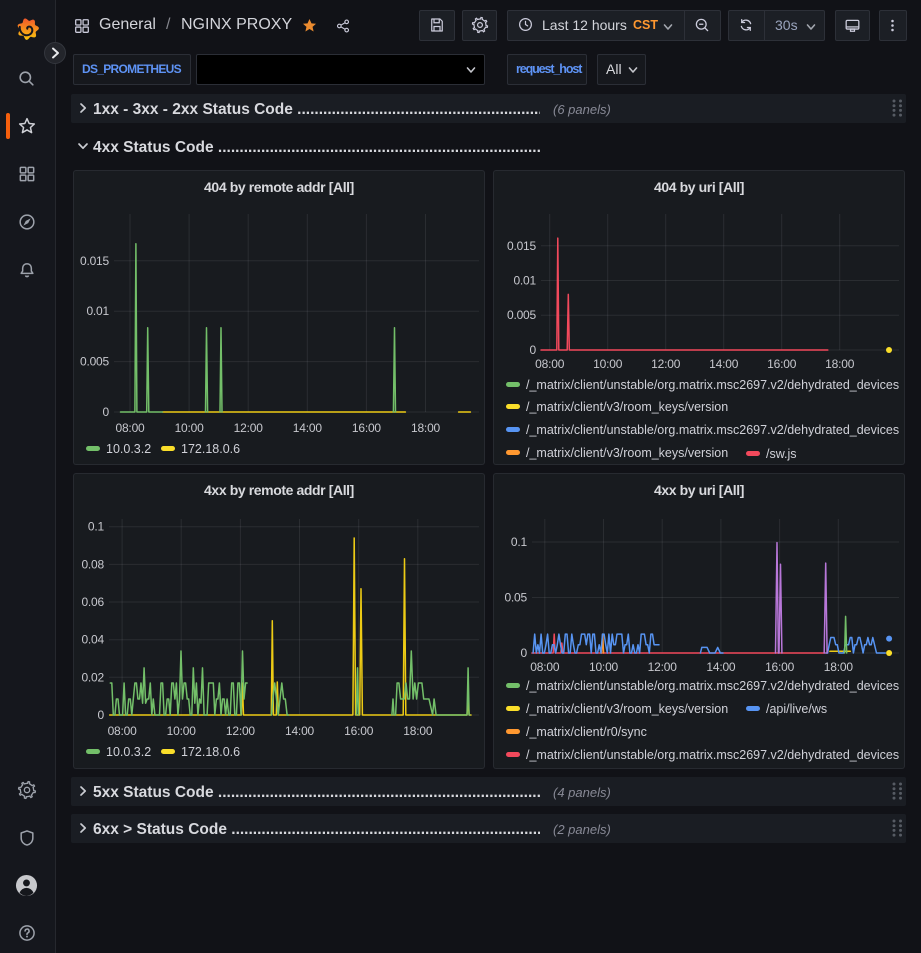  Describe the element at coordinates (92, 640) in the screenshot. I see `svg-text: 0.04` at that location.